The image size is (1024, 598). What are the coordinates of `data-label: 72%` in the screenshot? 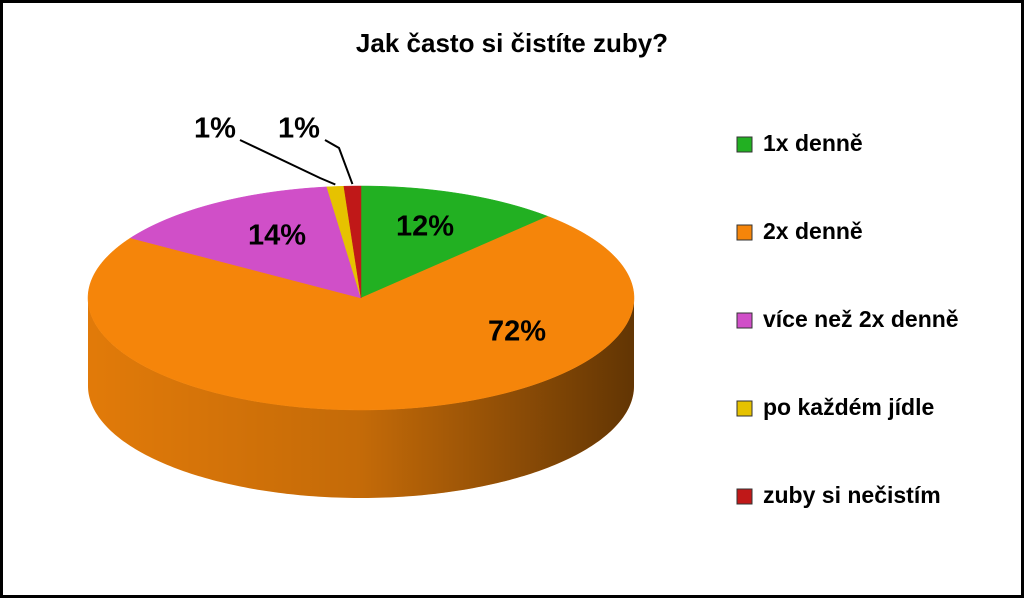 It's located at (517, 332).